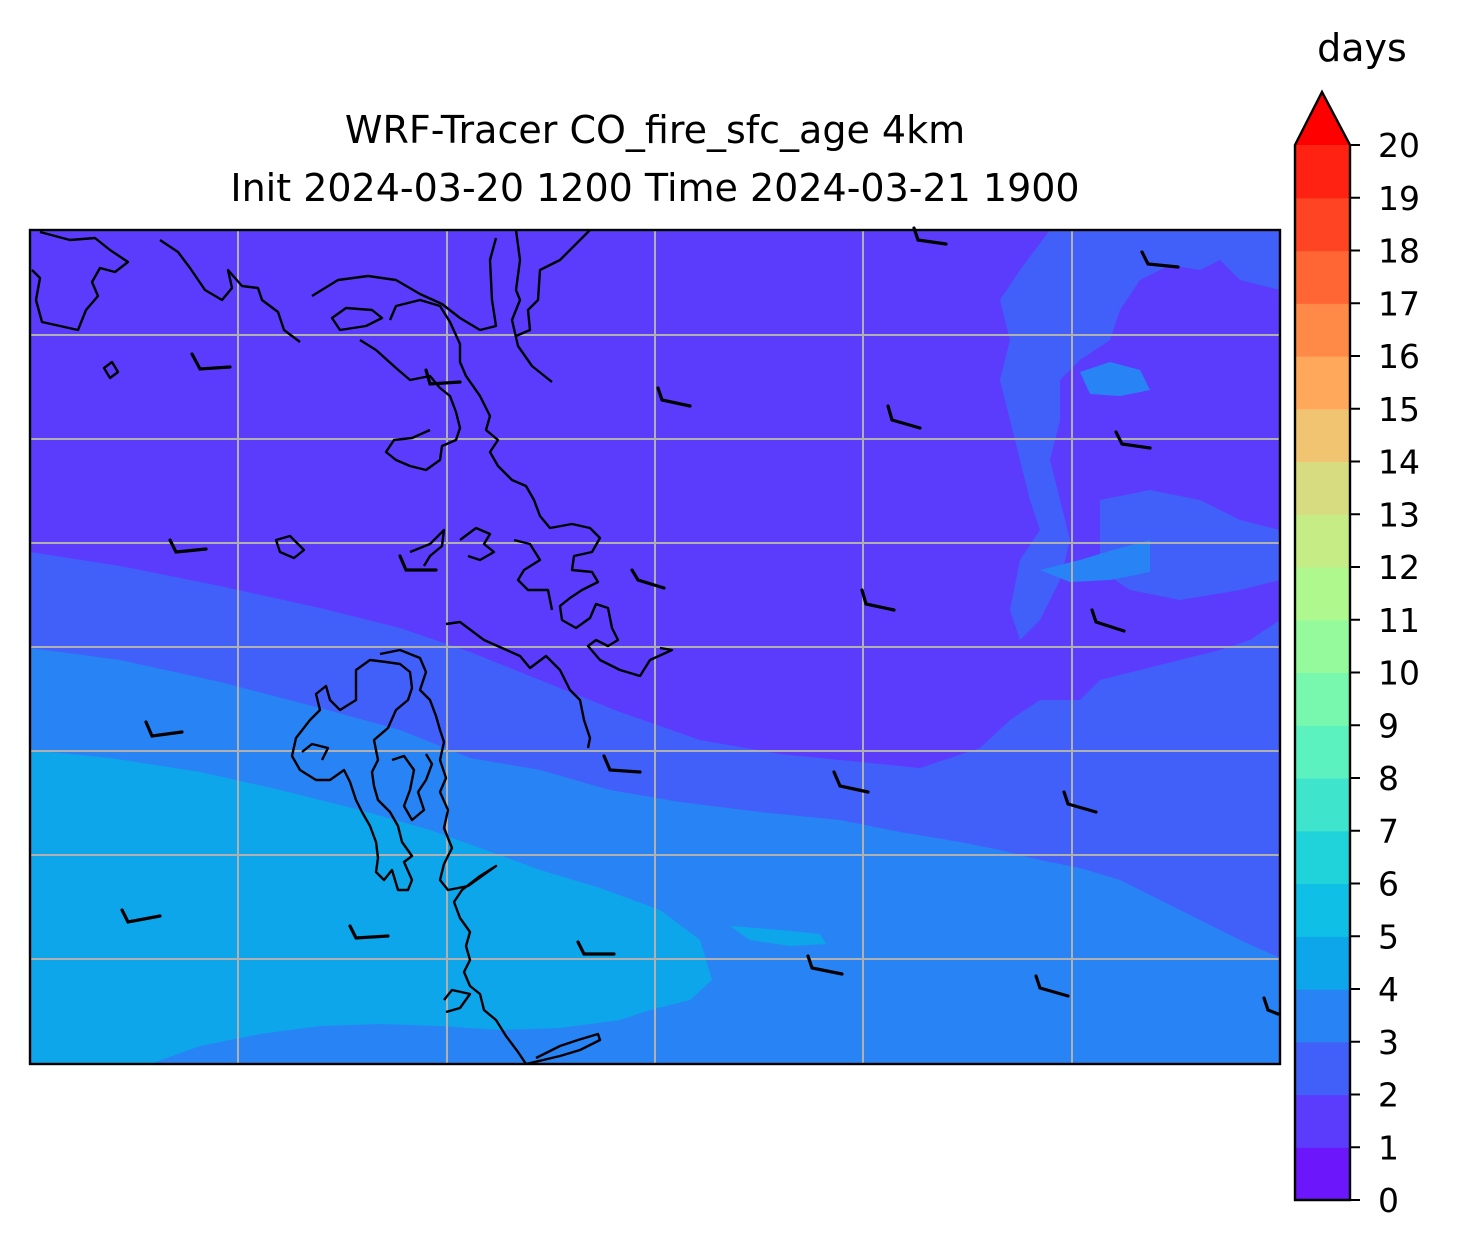 The height and width of the screenshot is (1256, 1462). Describe the element at coordinates (1399, 145) in the screenshot. I see `colorbar-tick-label: 20` at that location.